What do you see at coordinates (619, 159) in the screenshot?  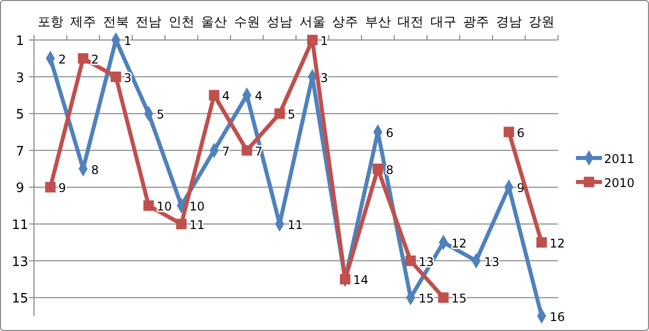 I see `legend-label: 2011` at bounding box center [619, 159].